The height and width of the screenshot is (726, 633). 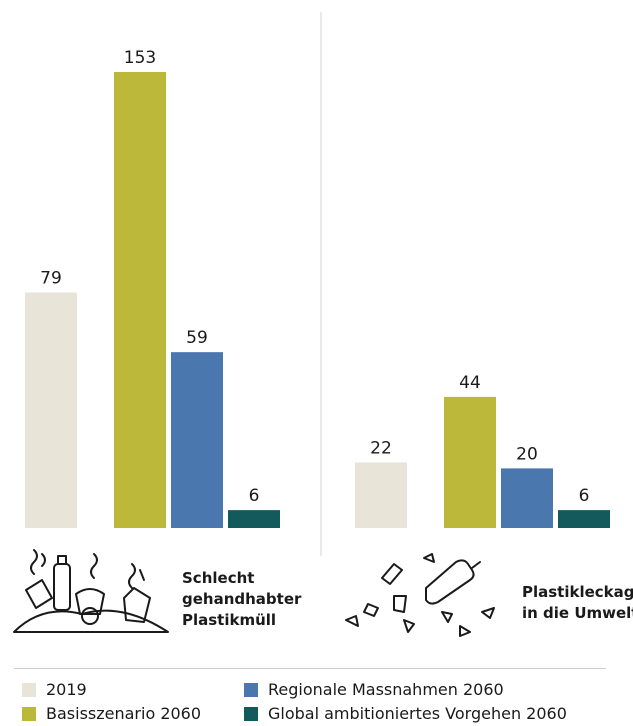 What do you see at coordinates (420, 595) in the screenshot?
I see `scattered-plastic-icon` at bounding box center [420, 595].